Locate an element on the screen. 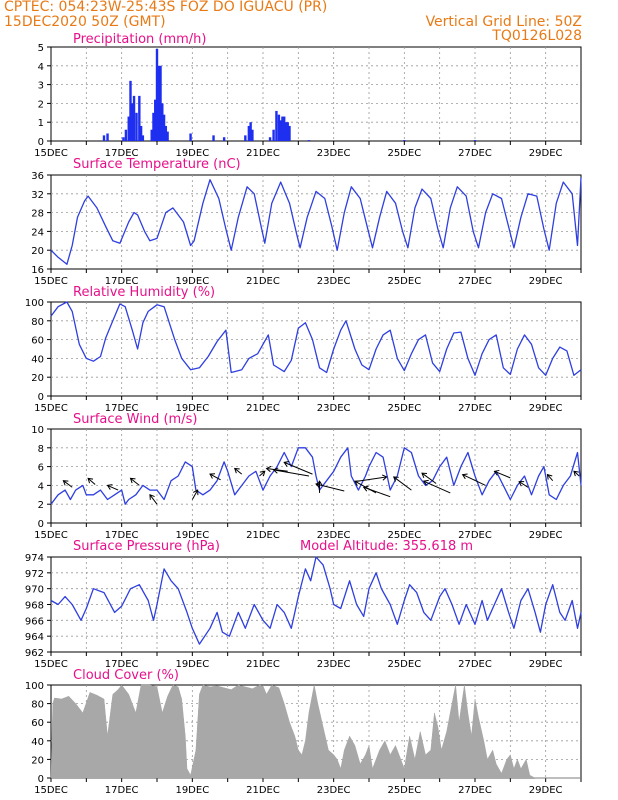  y-tick-label: 964 is located at coordinates (34, 637).